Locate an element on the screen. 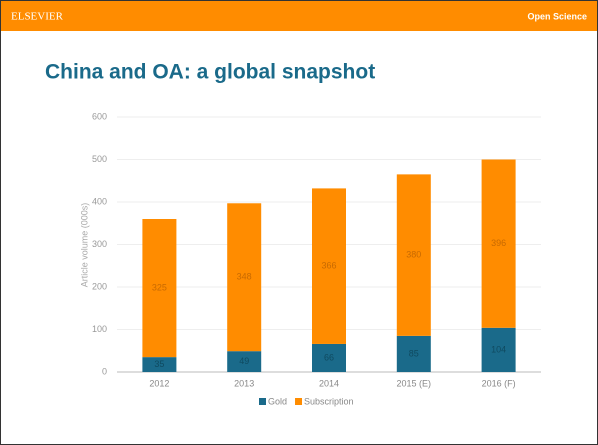 Image resolution: width=598 pixels, height=445 pixels. data-label: 49 is located at coordinates (244, 361).